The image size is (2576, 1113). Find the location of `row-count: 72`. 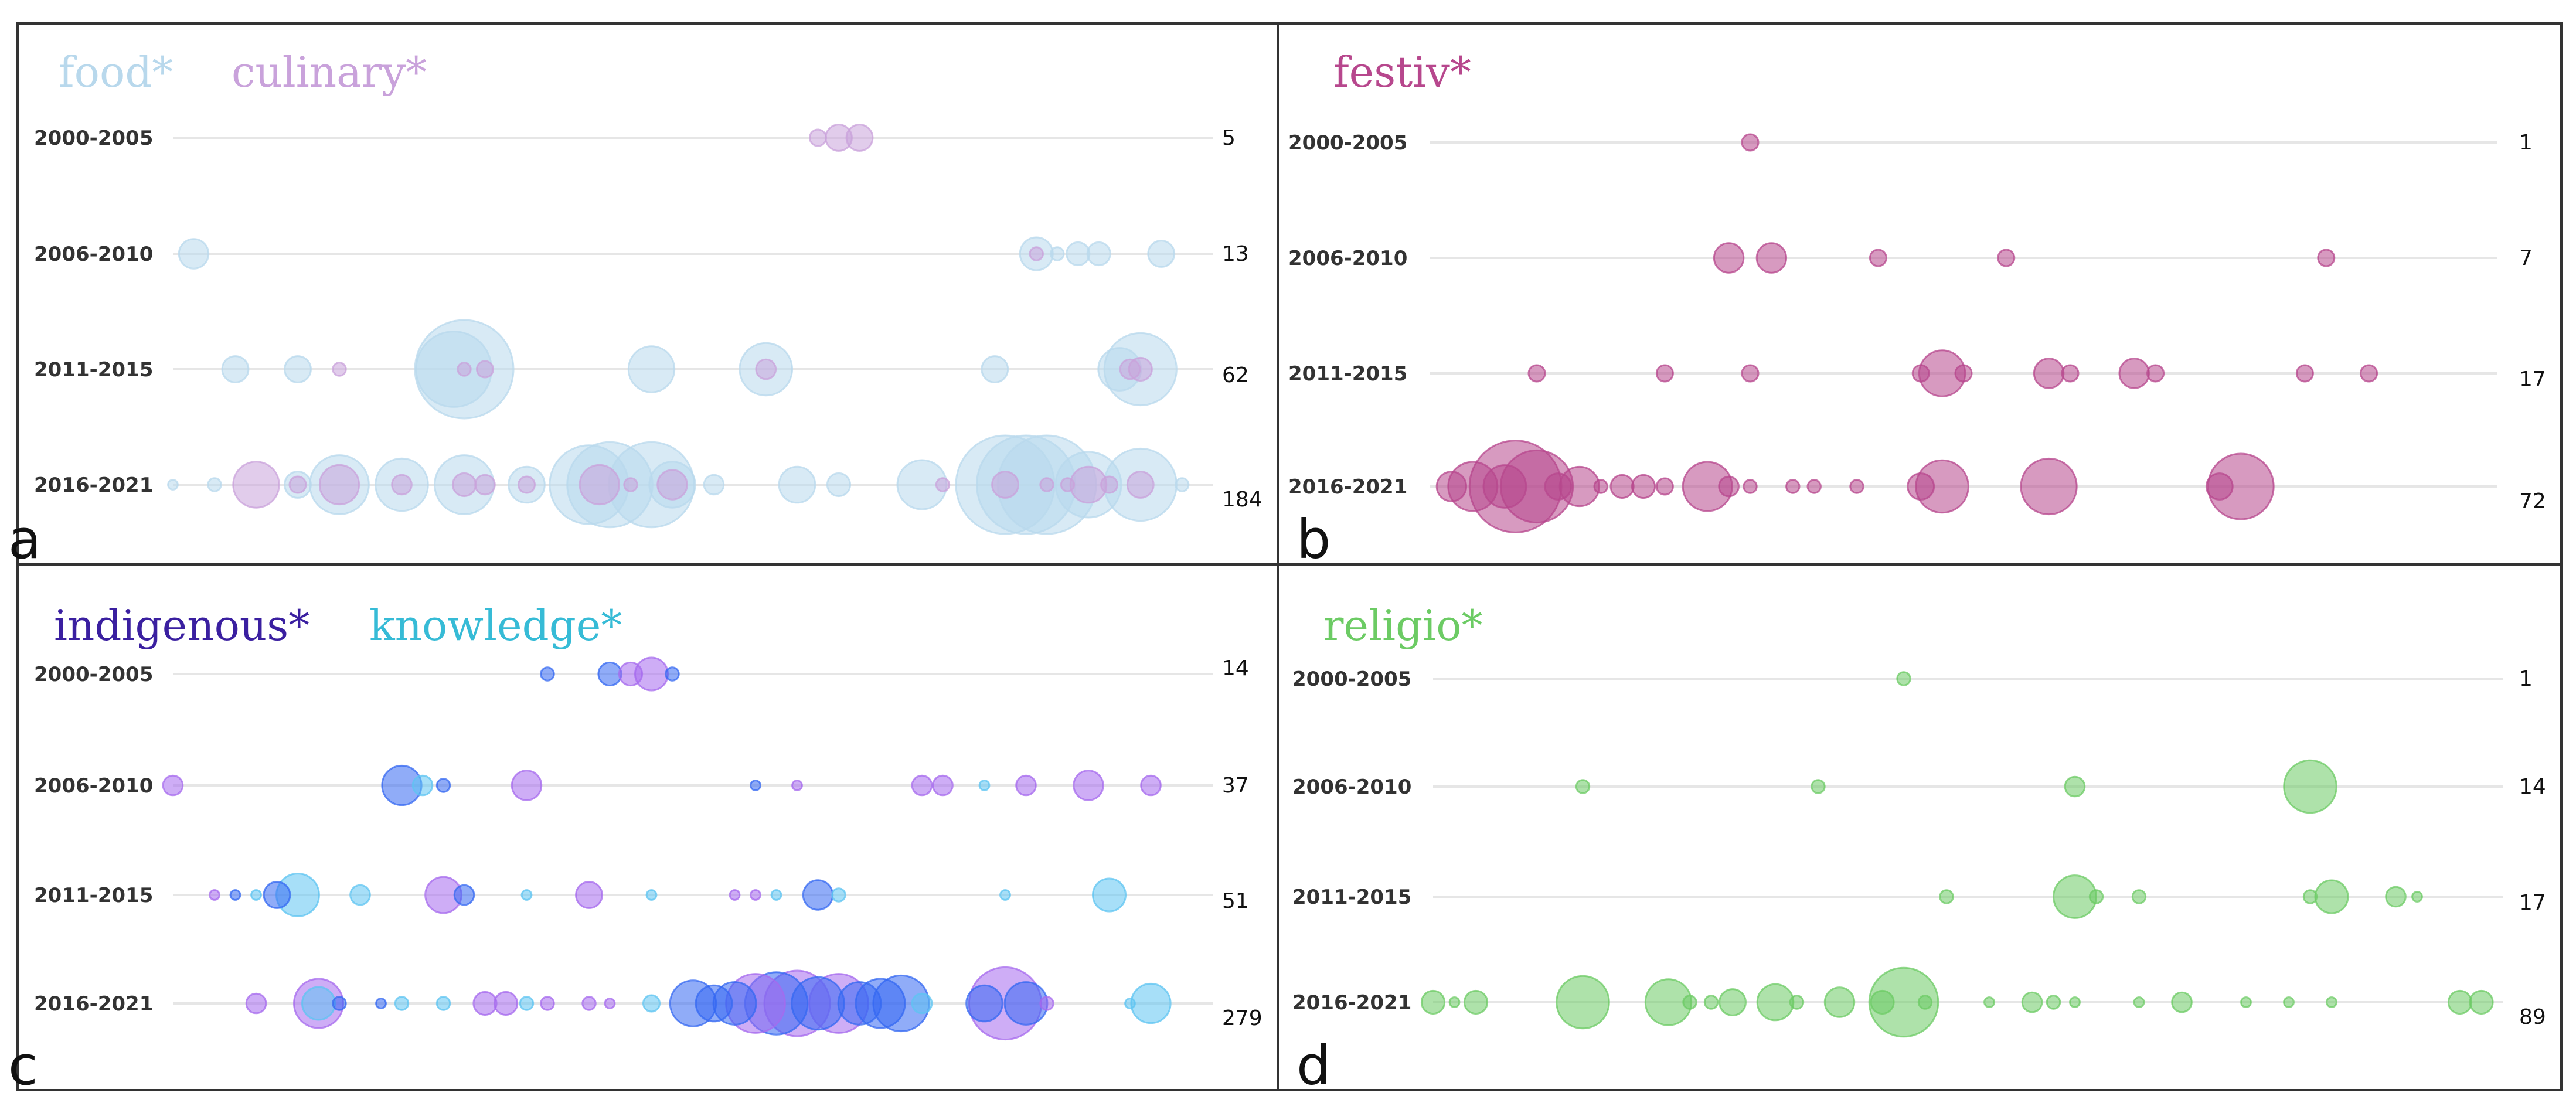

row-count: 72 is located at coordinates (2532, 501).